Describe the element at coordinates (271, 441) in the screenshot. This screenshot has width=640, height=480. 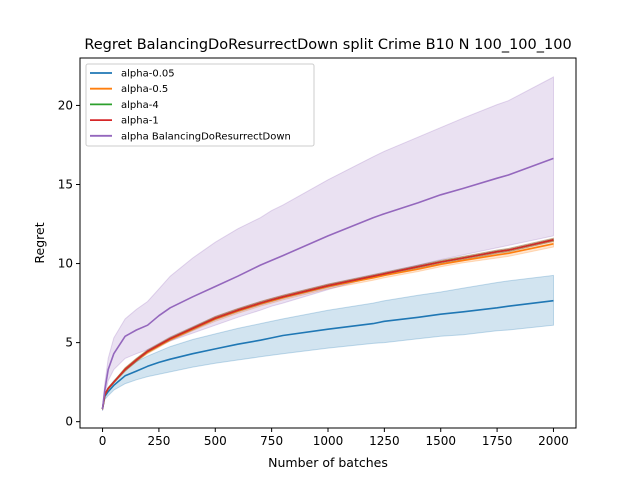
I see `x-tick-label: 750` at that location.